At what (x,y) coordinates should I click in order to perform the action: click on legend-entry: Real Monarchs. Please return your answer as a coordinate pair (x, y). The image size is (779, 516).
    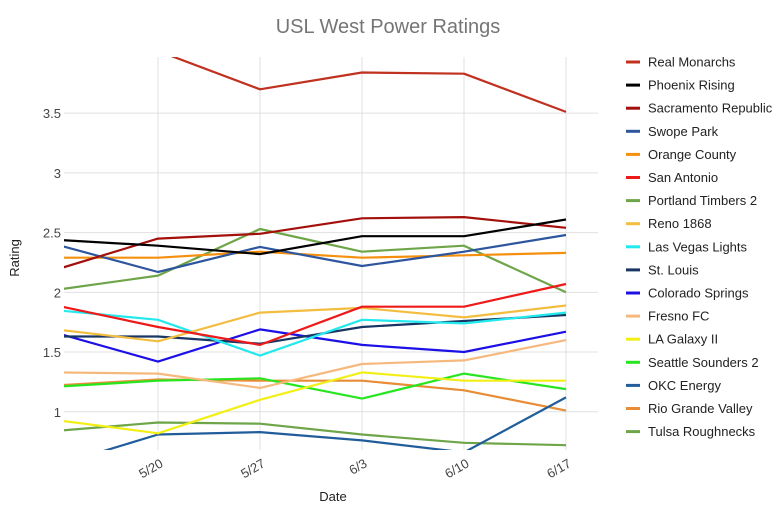
    Looking at the image, I should click on (692, 62).